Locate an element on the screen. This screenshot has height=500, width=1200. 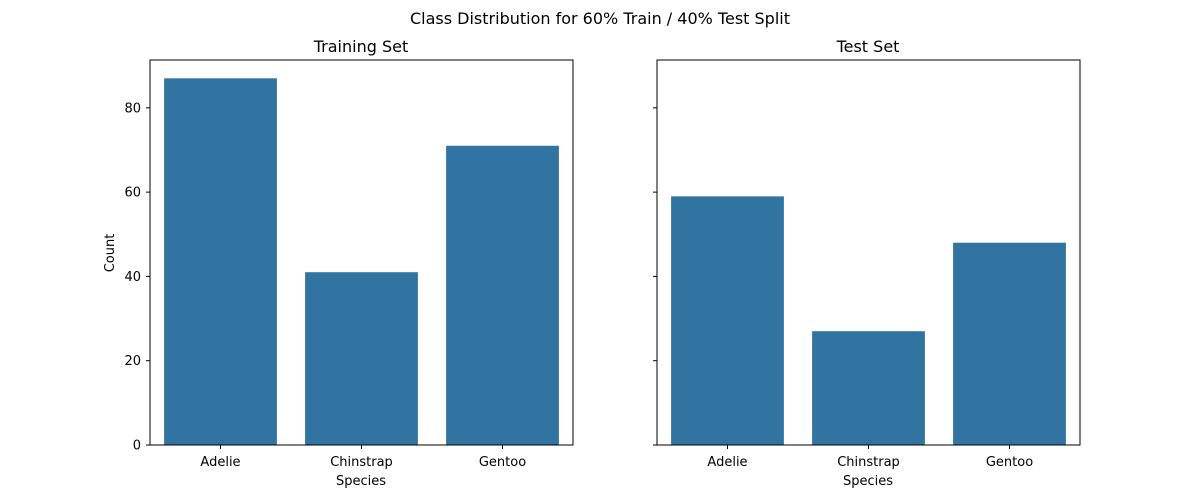
training-set-y-ticks: 0 20 40 60 80 is located at coordinates (137, 277).